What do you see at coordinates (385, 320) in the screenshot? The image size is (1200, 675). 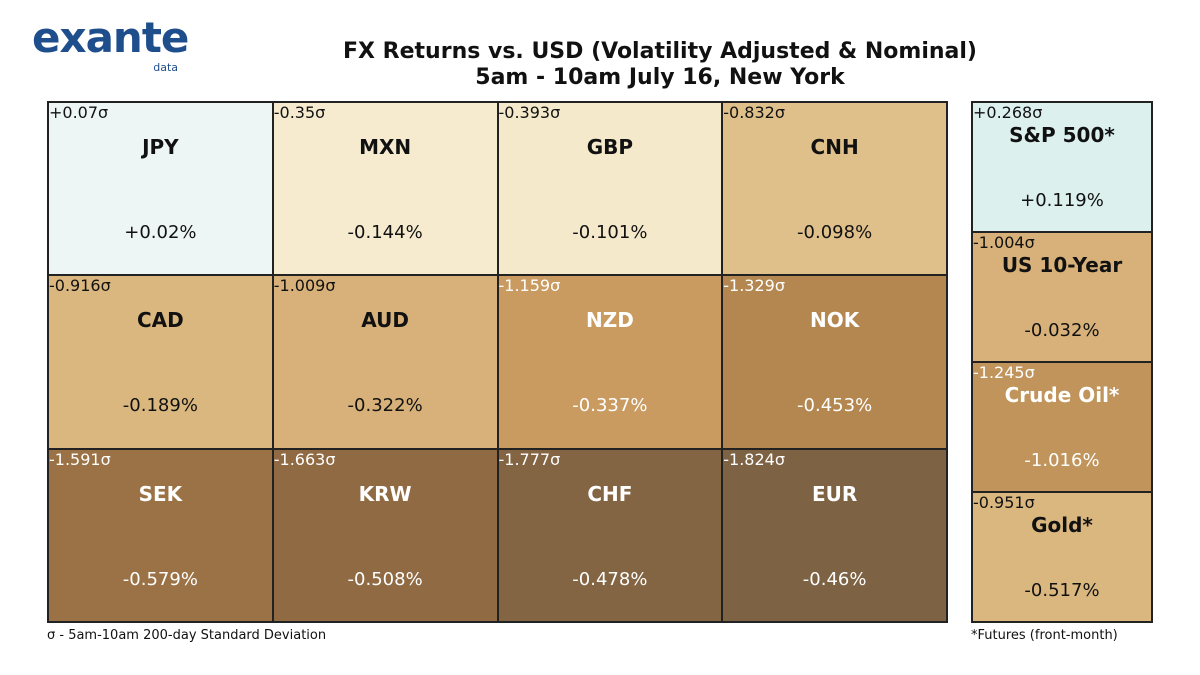 I see `cell-label: AUD` at bounding box center [385, 320].